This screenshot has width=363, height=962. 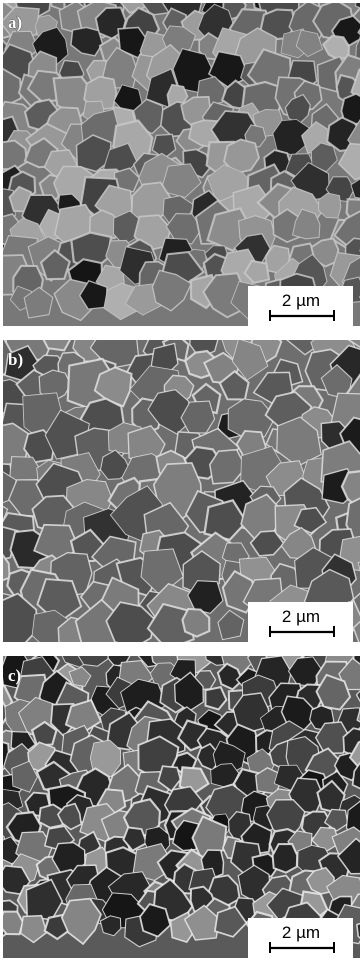 What do you see at coordinates (15, 22) in the screenshot?
I see `panel-label: a)` at bounding box center [15, 22].